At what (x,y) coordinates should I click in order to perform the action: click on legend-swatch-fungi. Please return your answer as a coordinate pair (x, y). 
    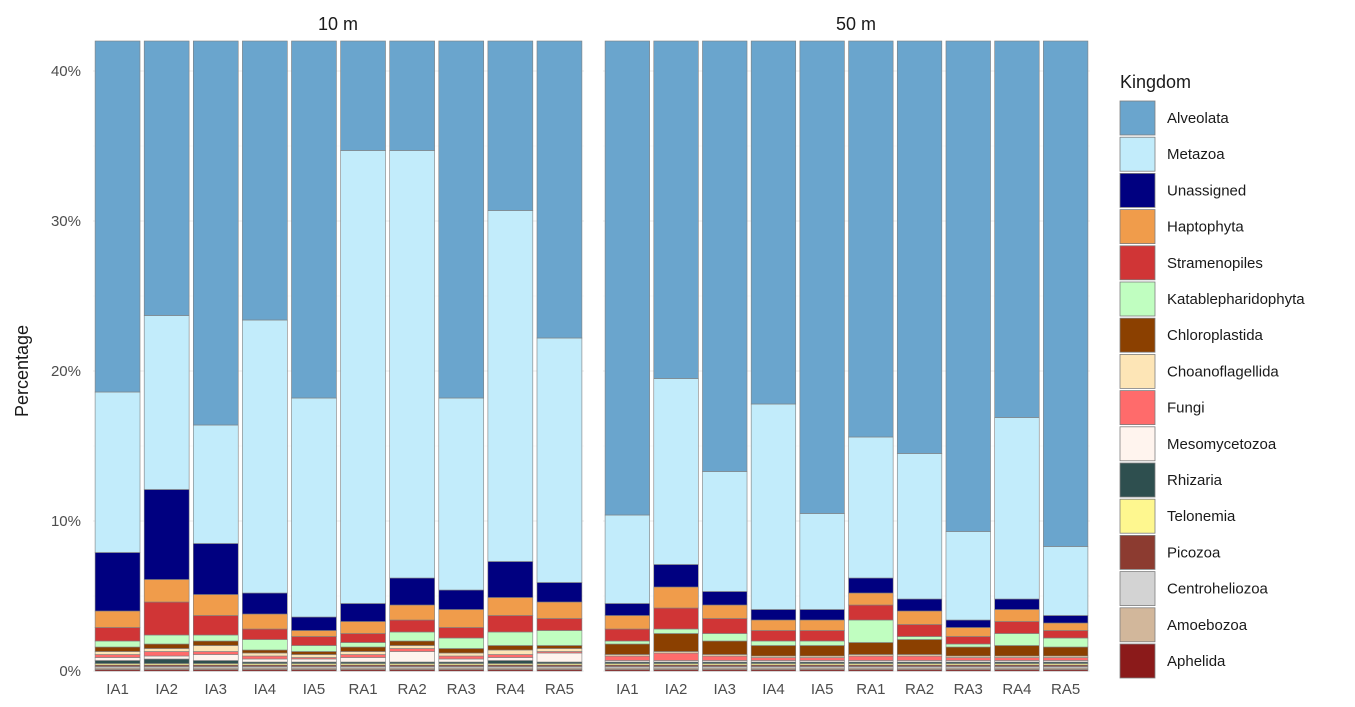
    Looking at the image, I should click on (1137, 408).